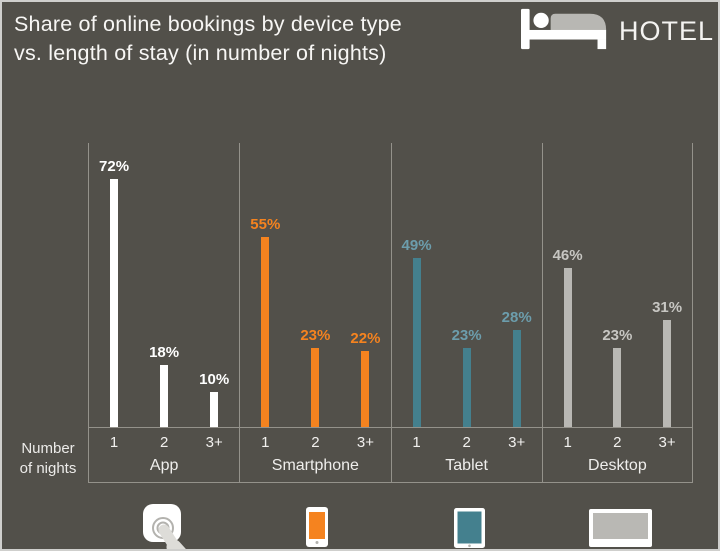  What do you see at coordinates (208, 24) in the screenshot?
I see `chart-title-line1: Share of online bookings by device type` at bounding box center [208, 24].